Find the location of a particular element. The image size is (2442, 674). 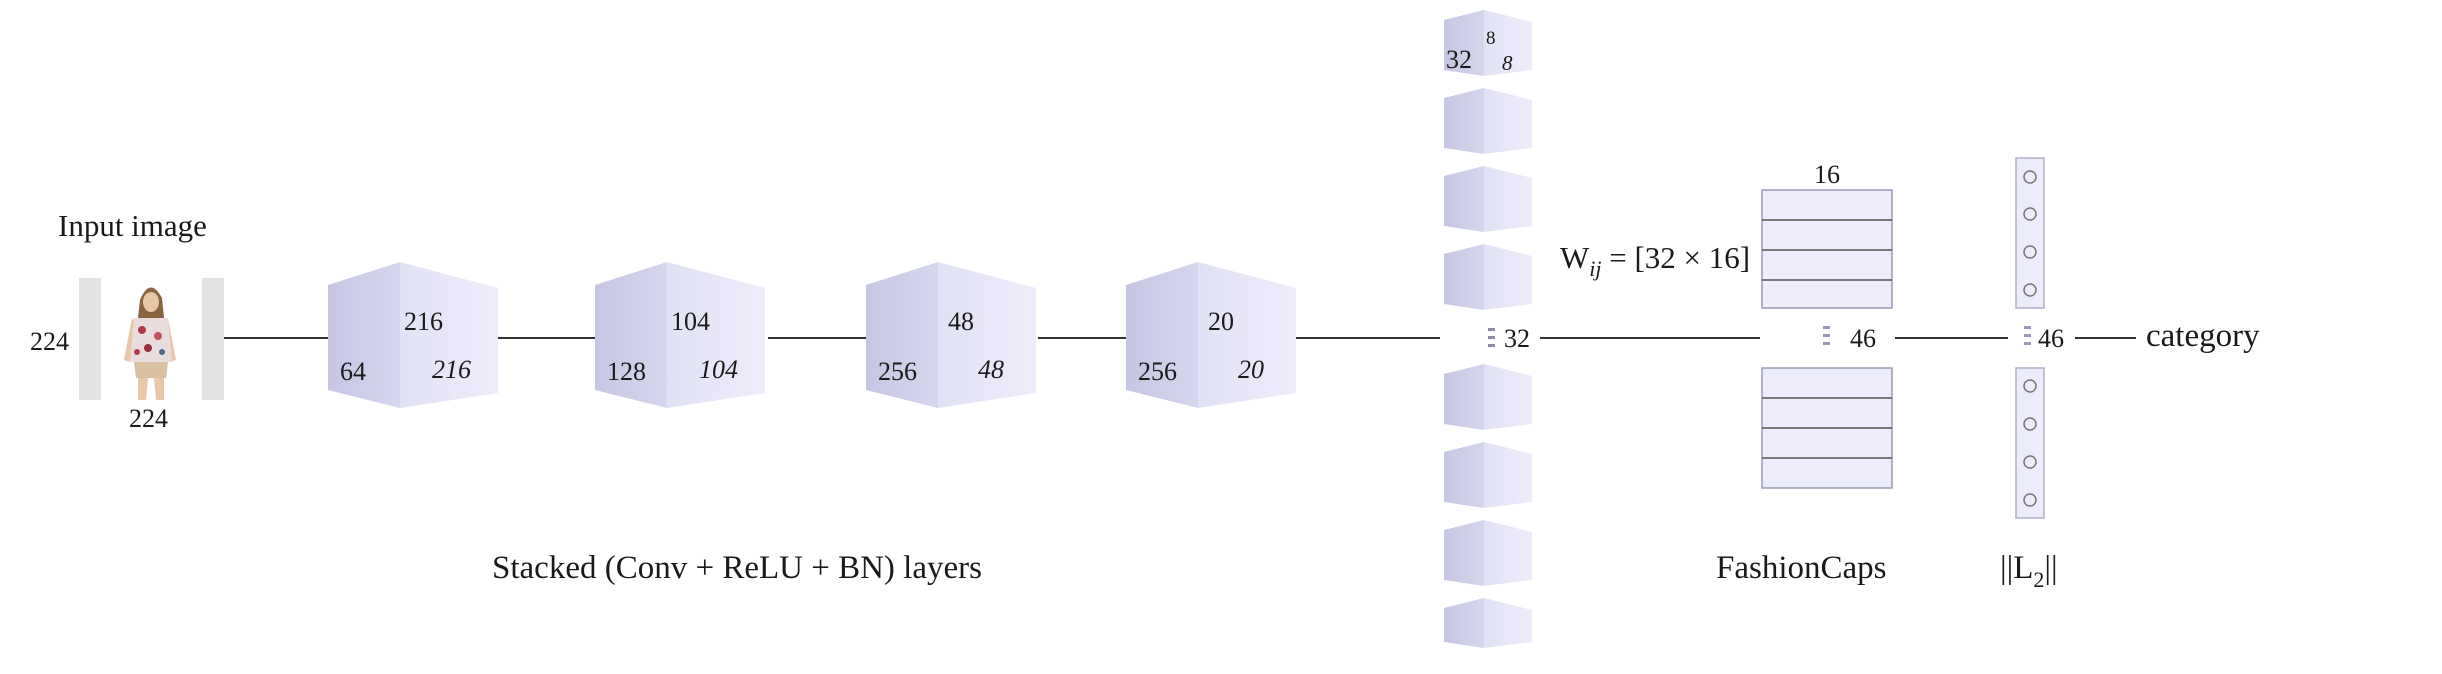

primary-caps-ellipsis-icon is located at coordinates (1491, 337).